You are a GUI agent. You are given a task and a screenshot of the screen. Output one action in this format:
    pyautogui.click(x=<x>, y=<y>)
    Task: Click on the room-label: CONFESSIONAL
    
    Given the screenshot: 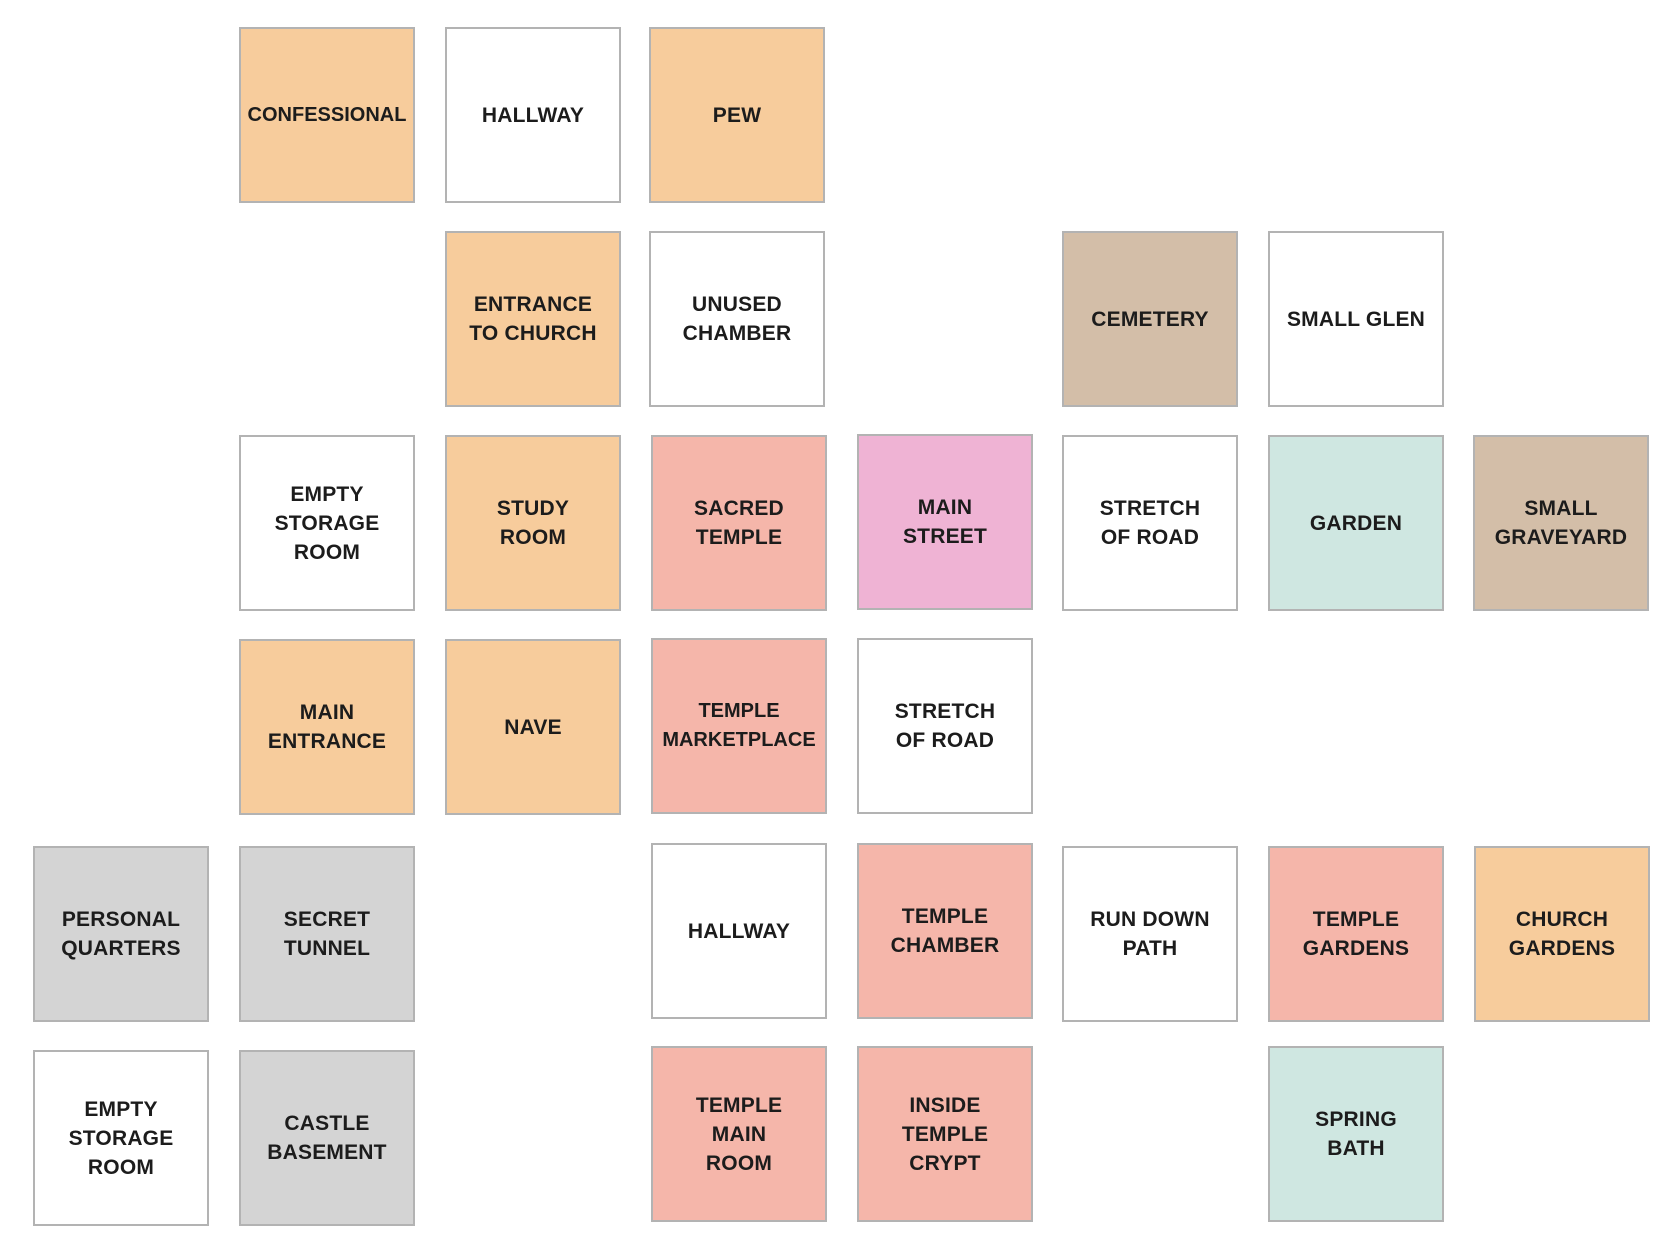 What is the action you would take?
    pyautogui.click(x=327, y=114)
    